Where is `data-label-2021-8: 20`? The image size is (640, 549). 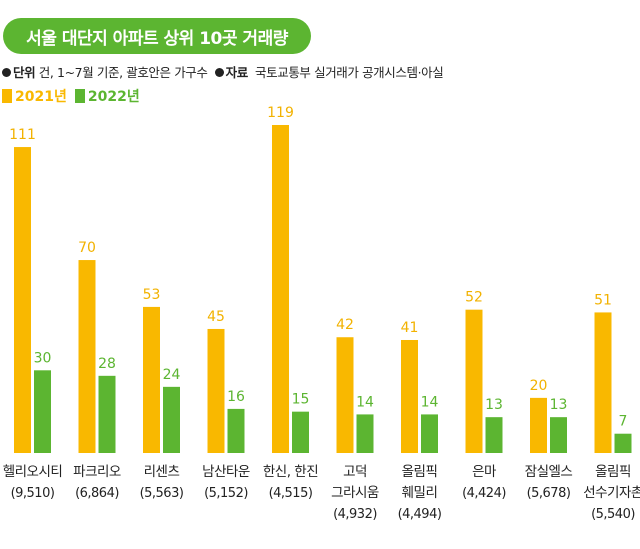
data-label-2021-8: 20 is located at coordinates (539, 386).